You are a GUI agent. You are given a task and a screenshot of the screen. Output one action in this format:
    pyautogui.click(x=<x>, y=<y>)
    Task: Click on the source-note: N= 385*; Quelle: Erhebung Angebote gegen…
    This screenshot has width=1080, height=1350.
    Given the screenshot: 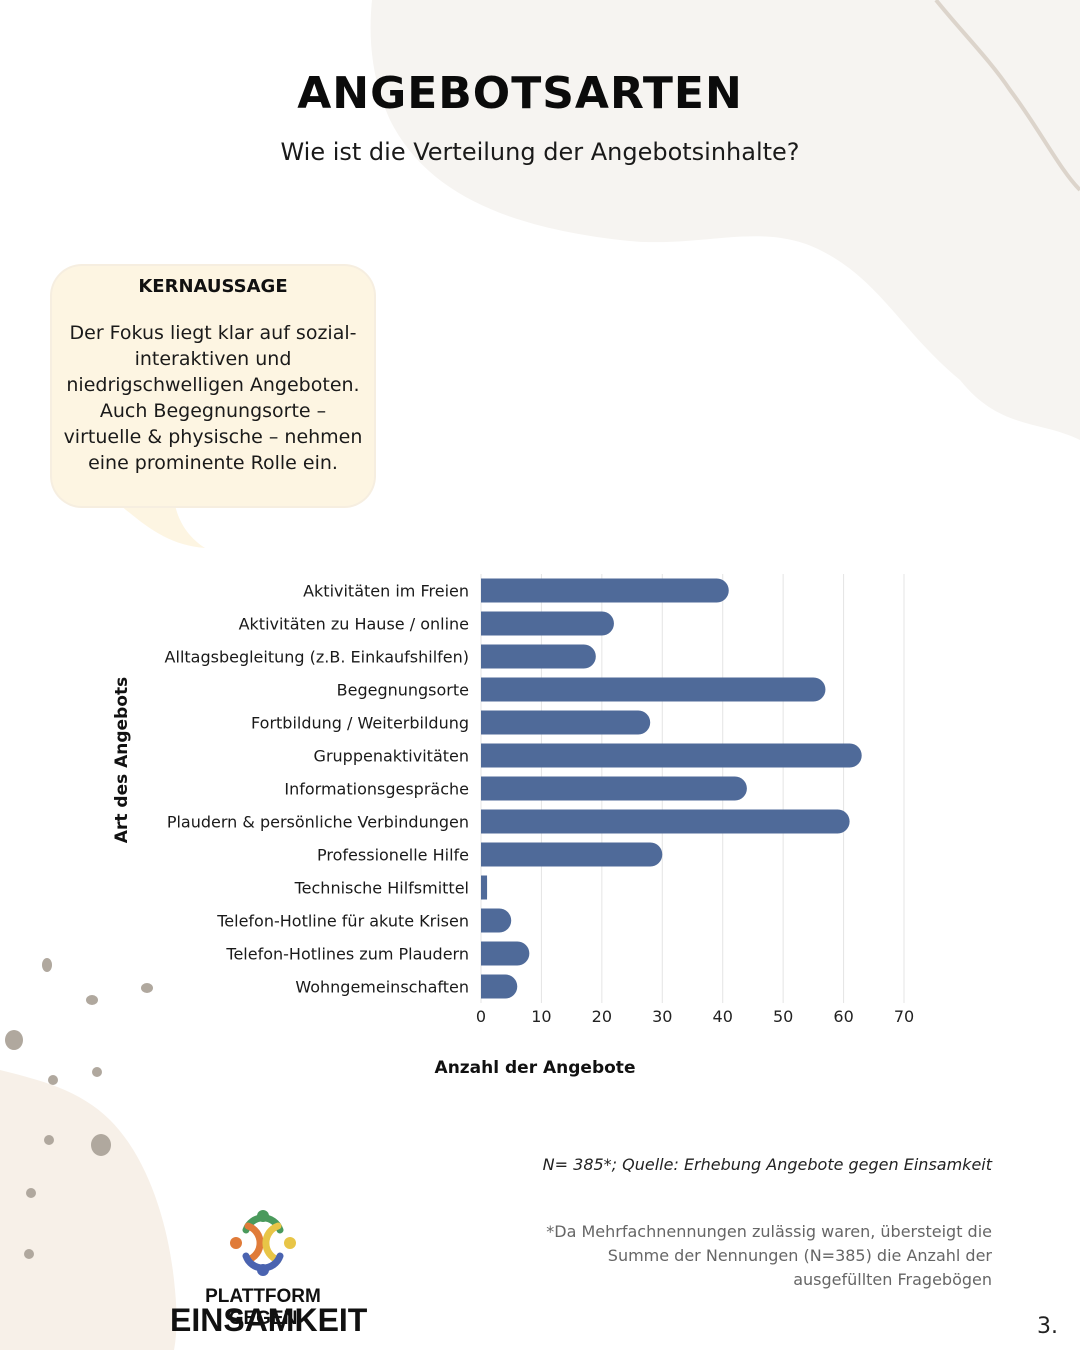 What is the action you would take?
    pyautogui.click(x=767, y=1164)
    